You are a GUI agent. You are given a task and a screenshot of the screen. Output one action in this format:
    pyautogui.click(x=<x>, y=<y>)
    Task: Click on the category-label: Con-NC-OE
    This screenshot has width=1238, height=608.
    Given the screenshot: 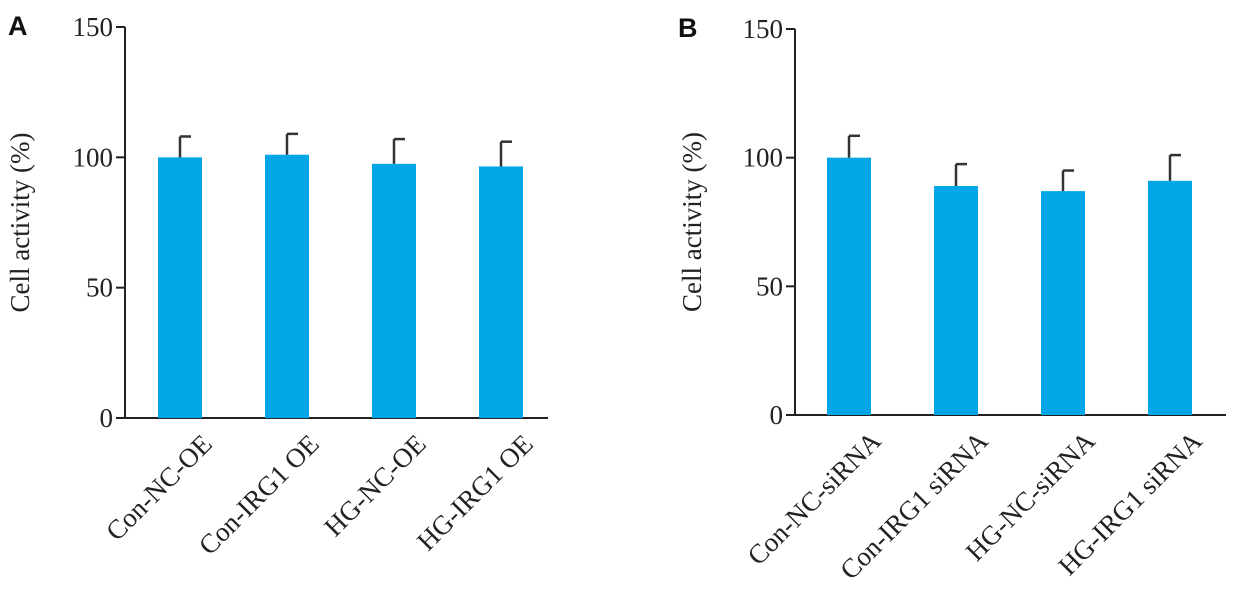 What is the action you would take?
    pyautogui.click(x=159, y=488)
    